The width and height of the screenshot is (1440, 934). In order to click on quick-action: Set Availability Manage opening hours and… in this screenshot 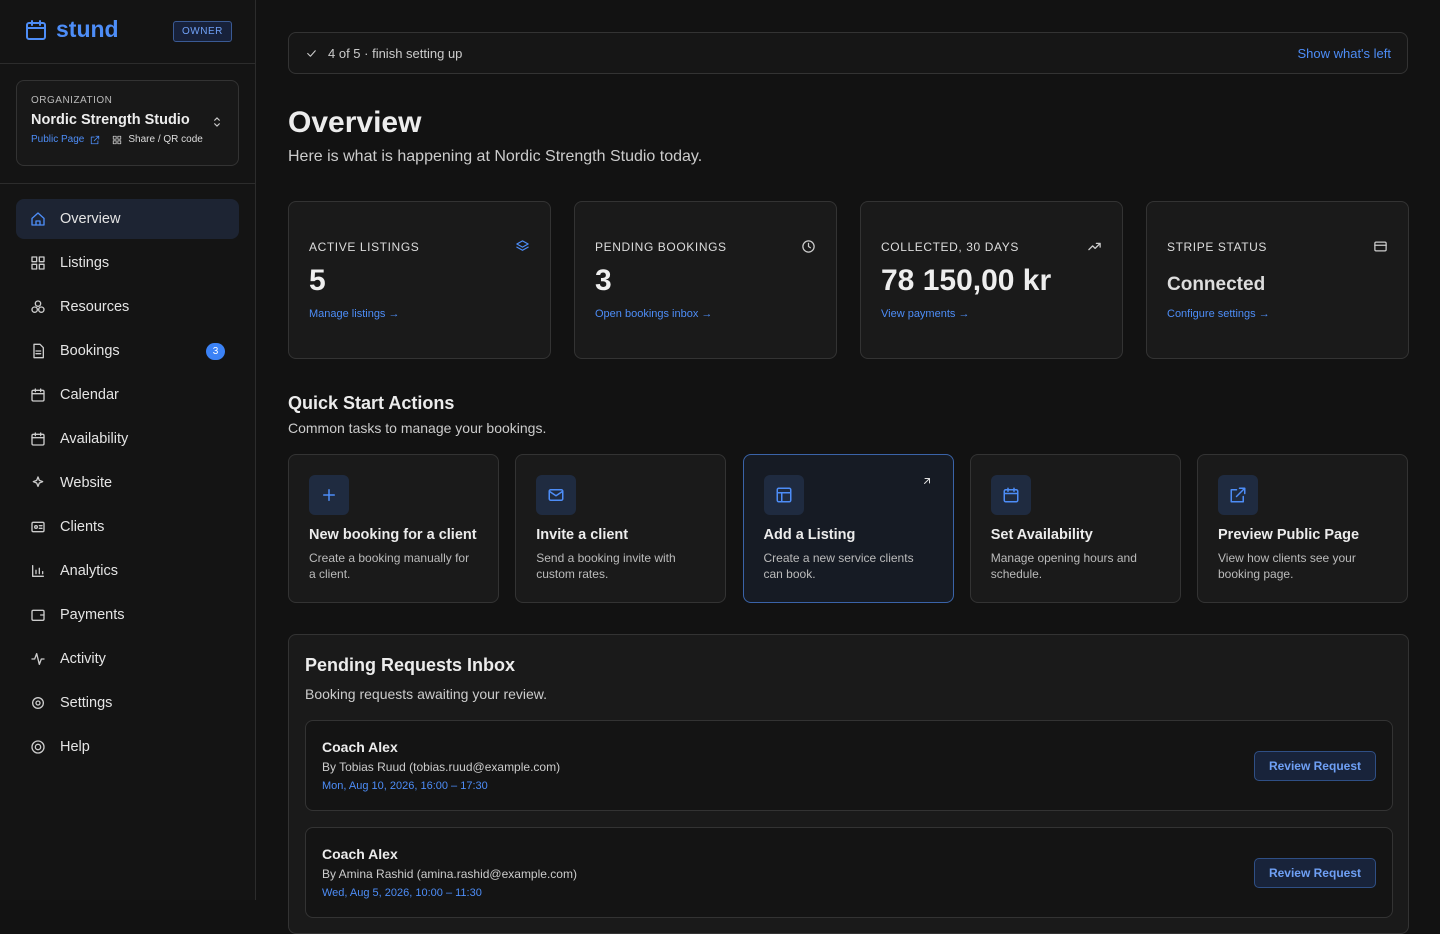, I will do `click(1075, 528)`.